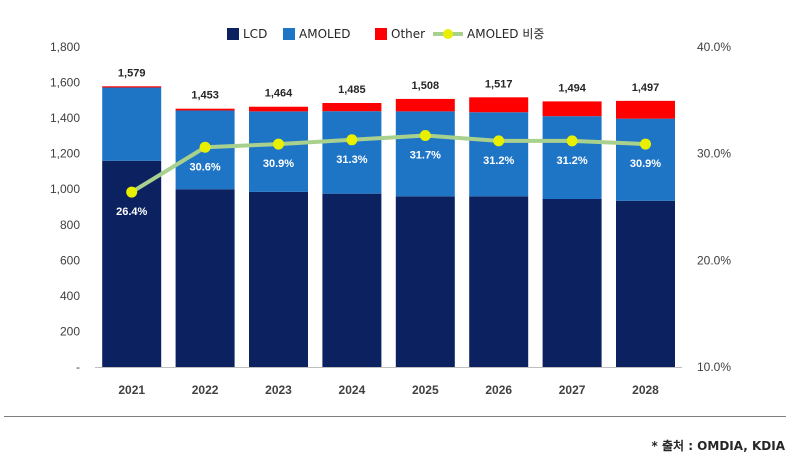 This screenshot has height=464, width=793. What do you see at coordinates (65, 154) in the screenshot?
I see `left-axis-tick-label: 1,200` at bounding box center [65, 154].